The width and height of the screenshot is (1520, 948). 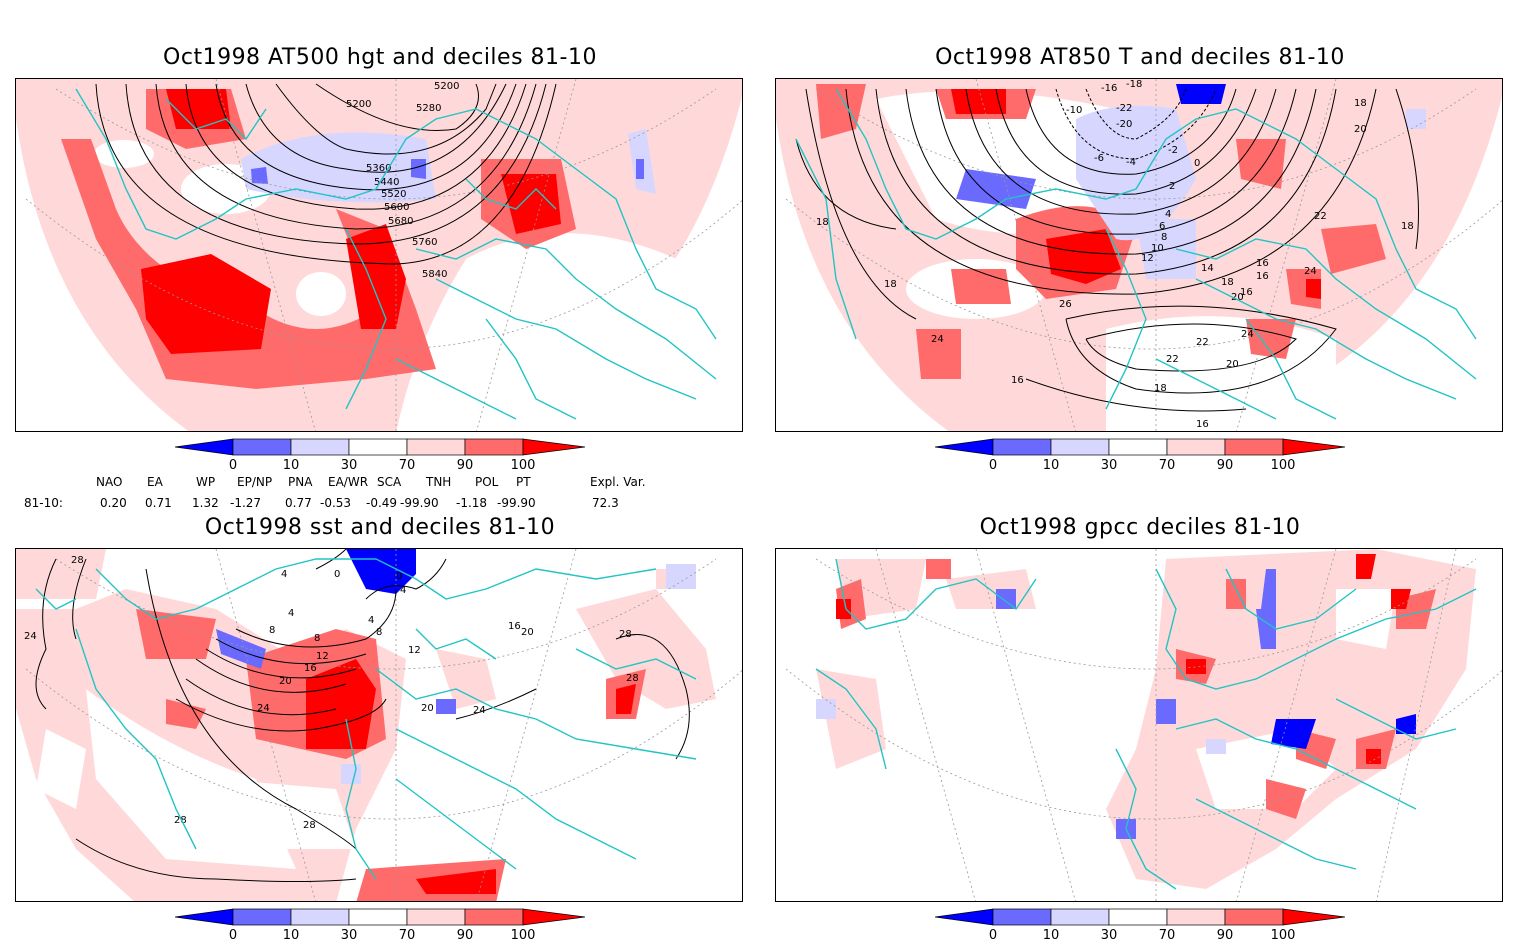 I want to click on colorbar-4: 0 10 30 70 90 100, so click(x=1140, y=928).